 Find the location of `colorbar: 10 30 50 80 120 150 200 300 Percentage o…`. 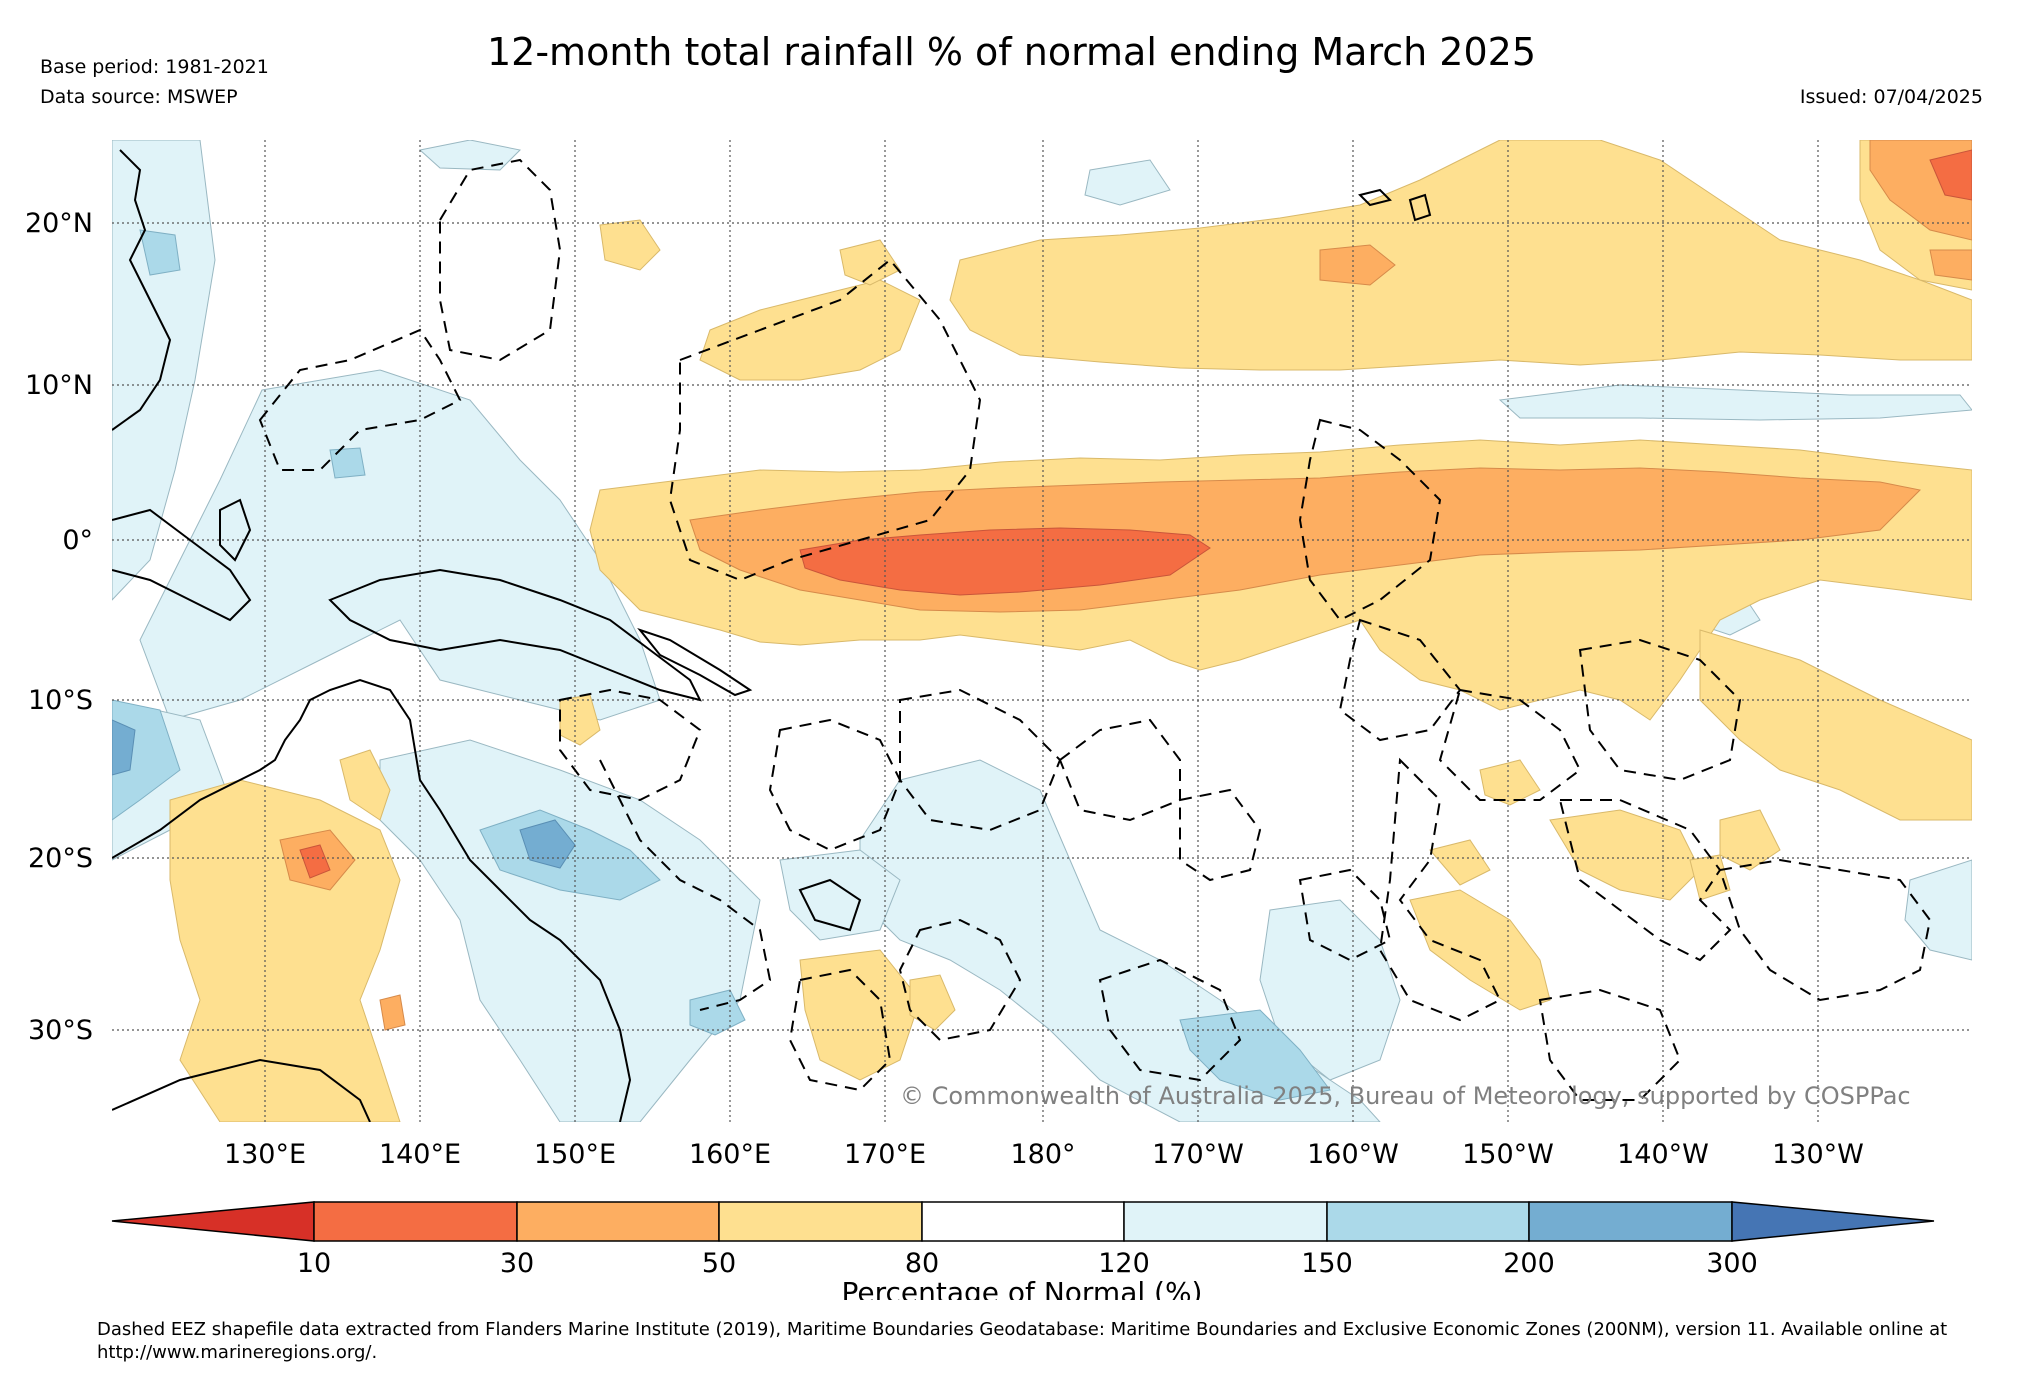

colorbar: 10 30 50 80 120 150 200 300 Percentage o… is located at coordinates (1023, 1250).